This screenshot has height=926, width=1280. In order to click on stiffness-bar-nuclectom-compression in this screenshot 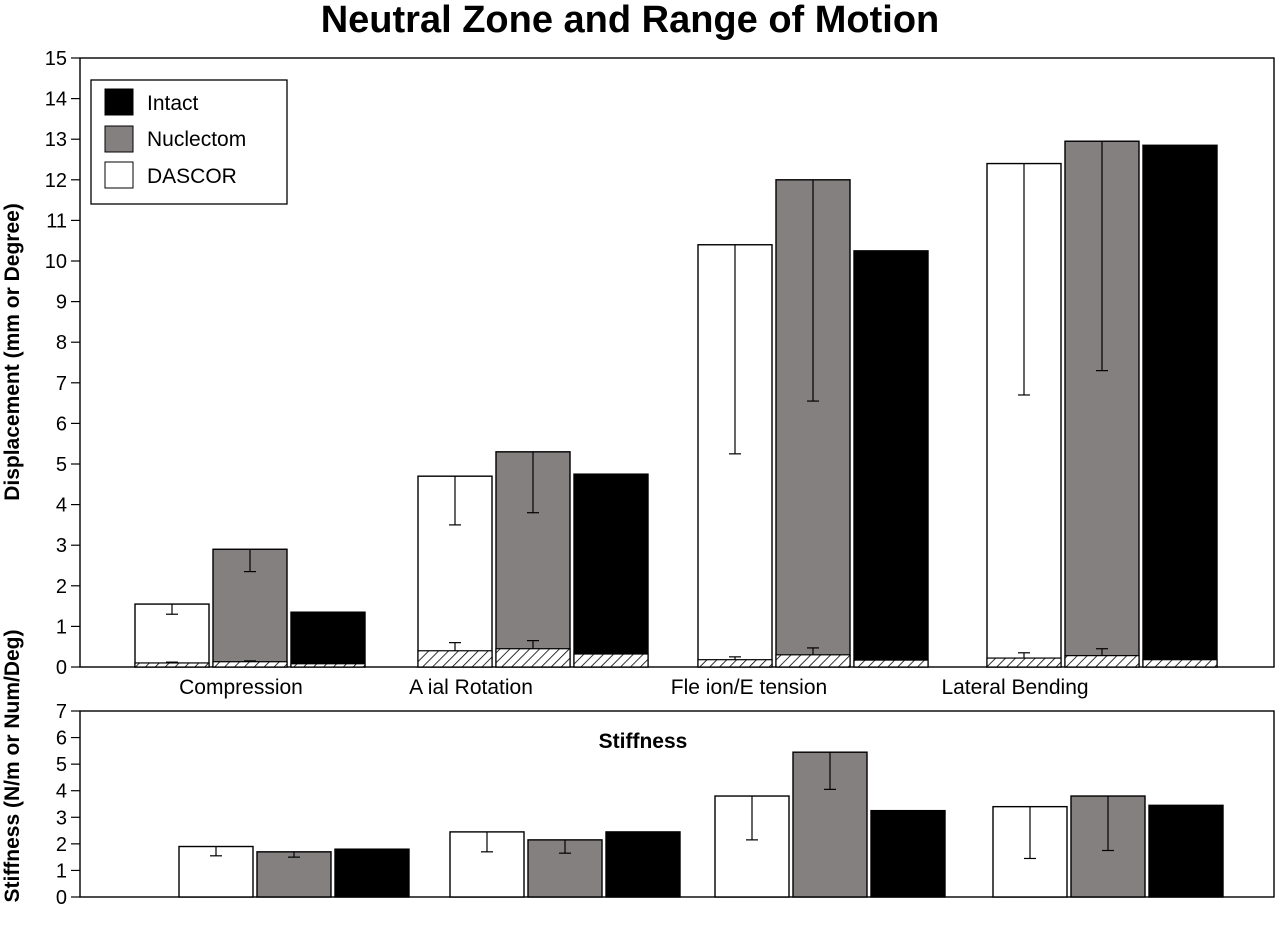, I will do `click(294, 874)`.